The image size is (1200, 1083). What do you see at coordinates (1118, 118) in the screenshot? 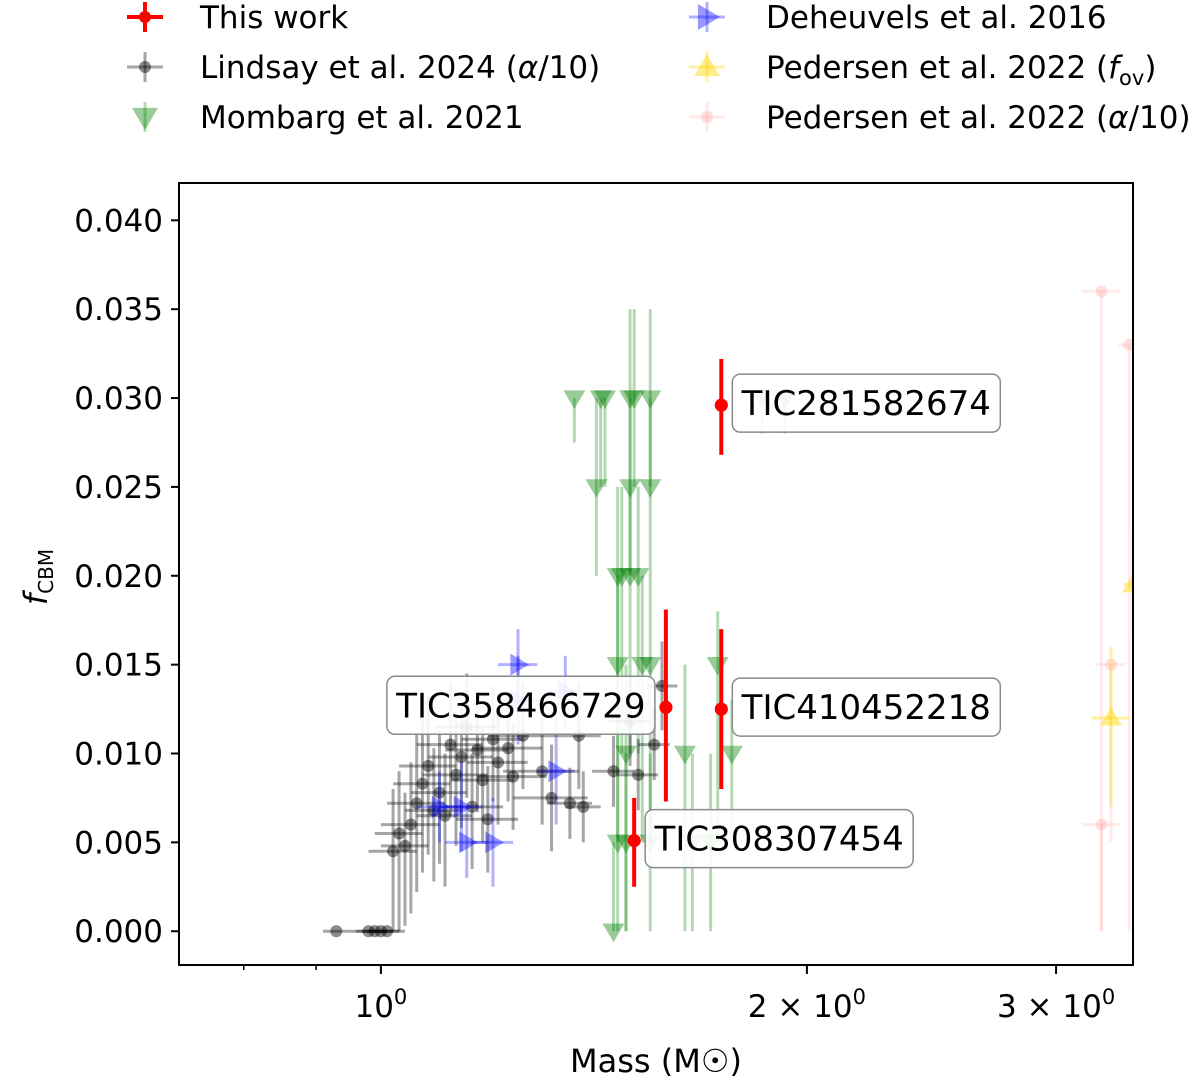
I see `legend-label-symbol: α` at bounding box center [1118, 118].